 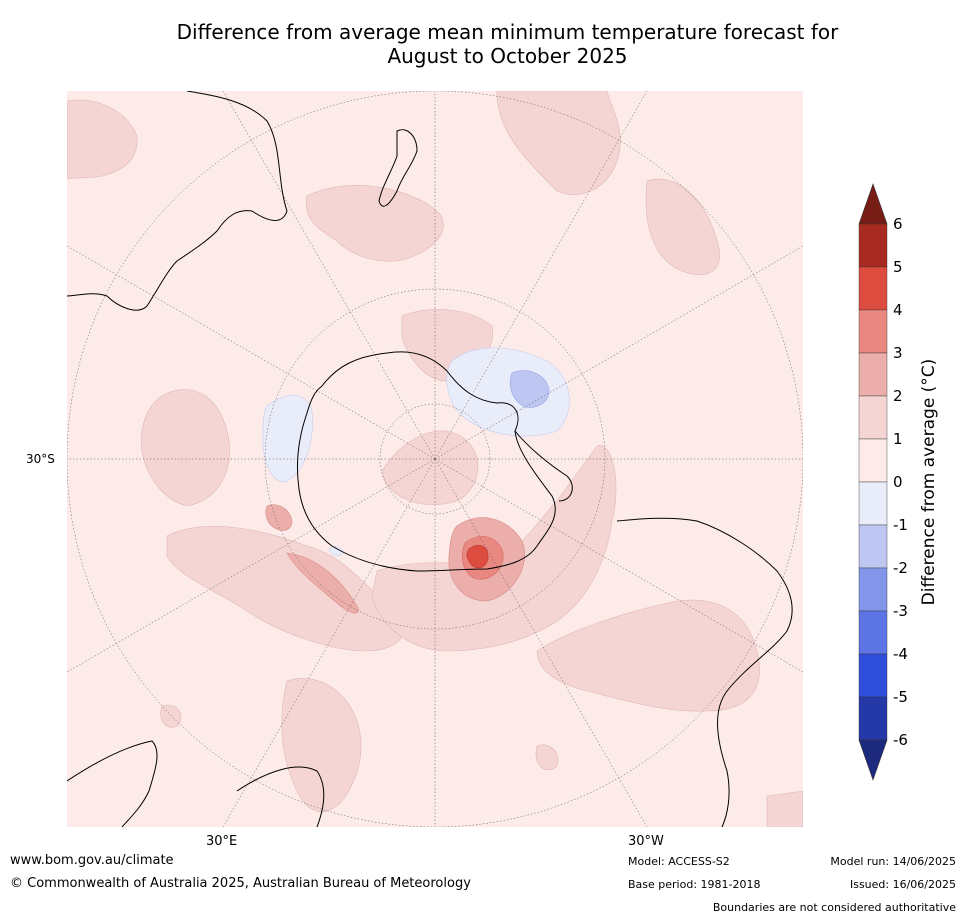 I want to click on longitude-label-west: 30°W, so click(x=646, y=841).